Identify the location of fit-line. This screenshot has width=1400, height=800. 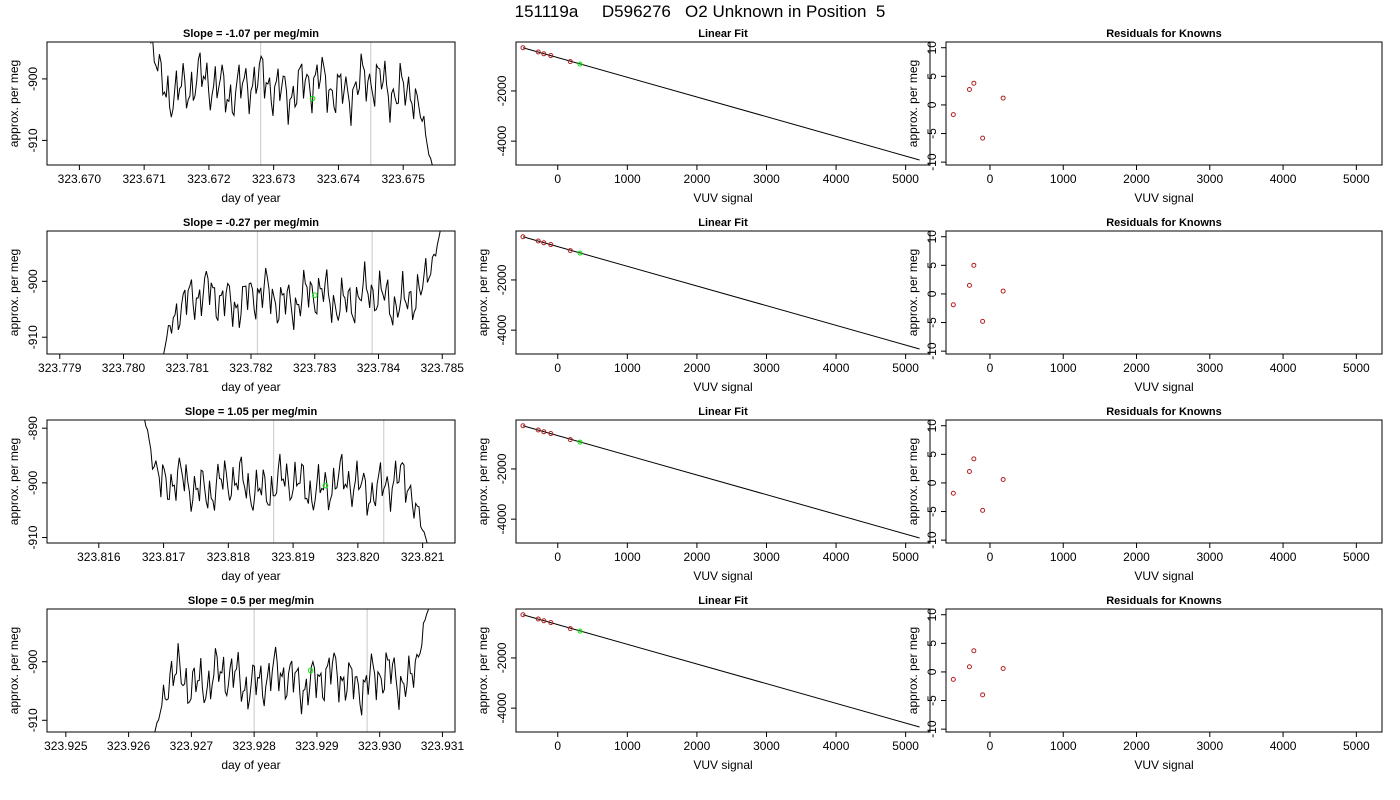
(721, 293).